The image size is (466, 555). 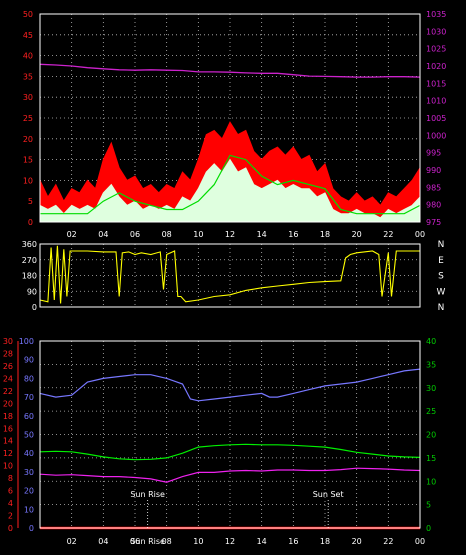 What do you see at coordinates (431, 435) in the screenshot?
I see `temperature-y-tick-label: 20` at bounding box center [431, 435].